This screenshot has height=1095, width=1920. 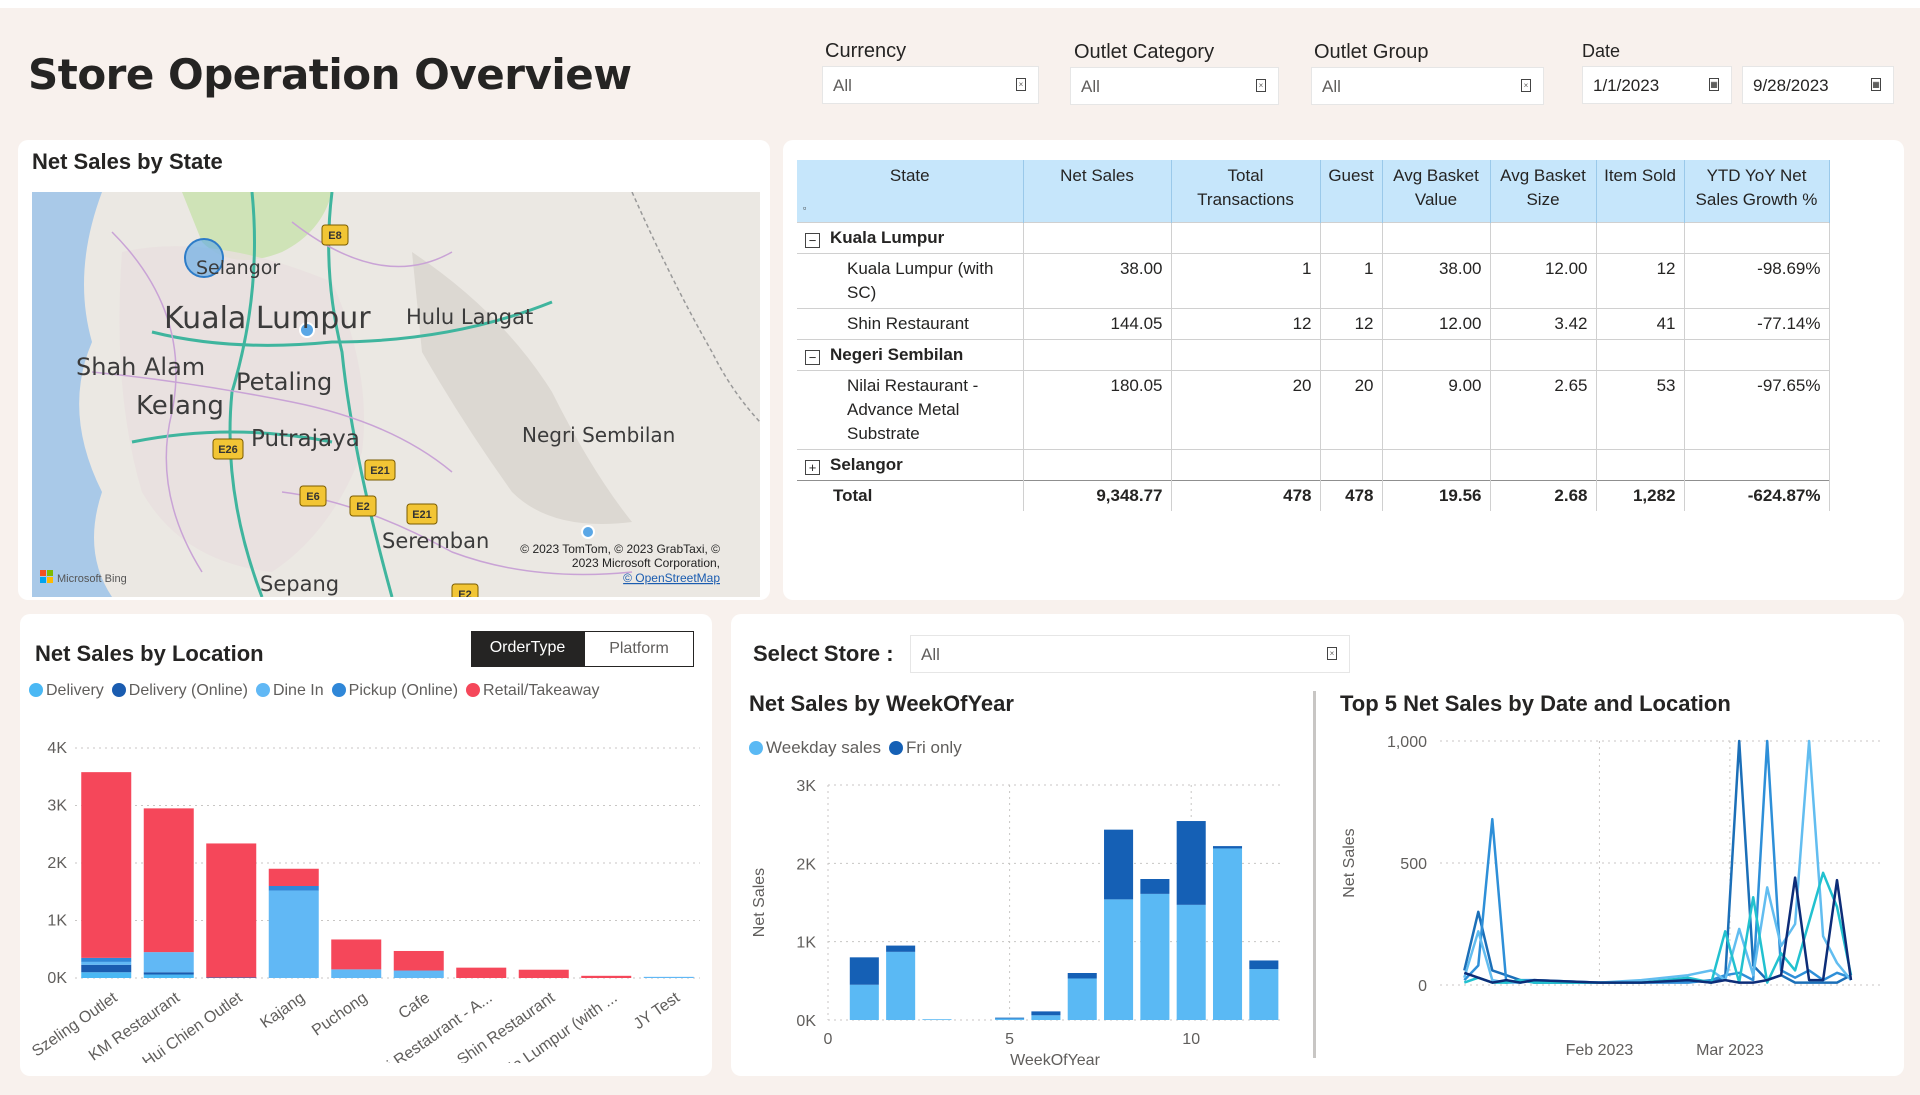 What do you see at coordinates (1097, 191) in the screenshot?
I see `column-header-net-sales: Net Sales` at bounding box center [1097, 191].